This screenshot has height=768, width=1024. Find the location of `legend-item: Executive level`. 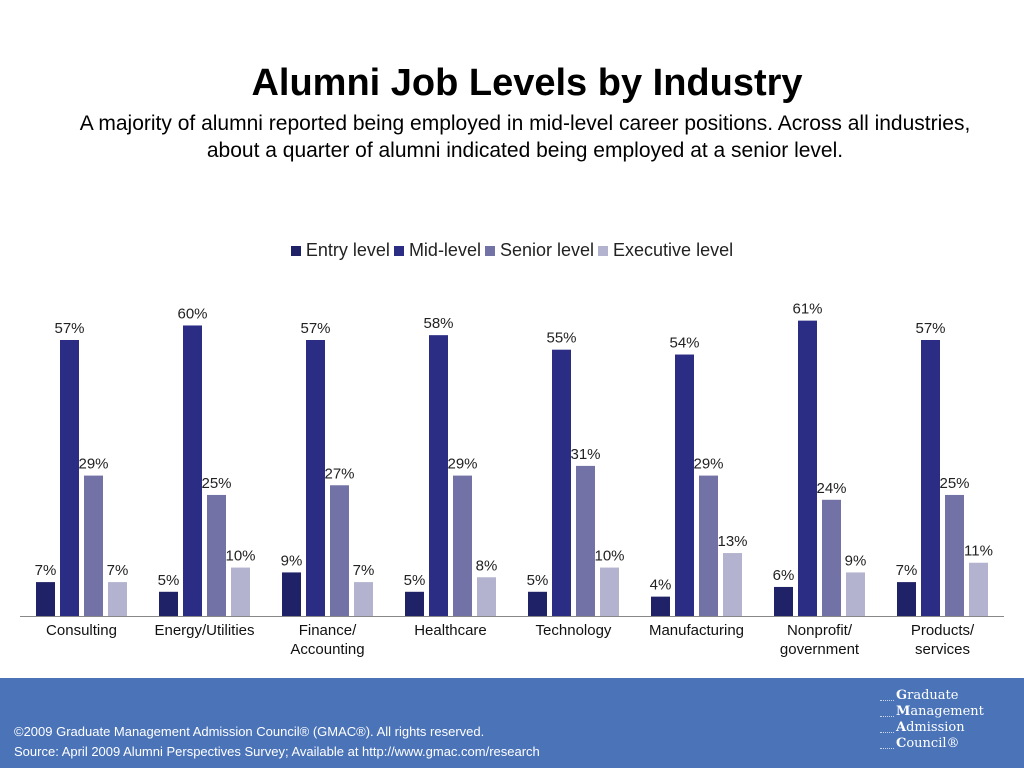

legend-item: Executive level is located at coordinates (665, 250).